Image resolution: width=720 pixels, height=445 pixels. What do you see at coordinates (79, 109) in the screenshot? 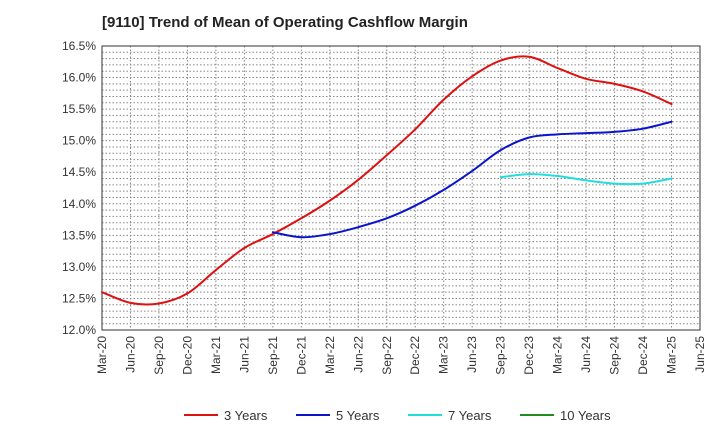
I see `y-tick-label: 15.5%` at bounding box center [79, 109].